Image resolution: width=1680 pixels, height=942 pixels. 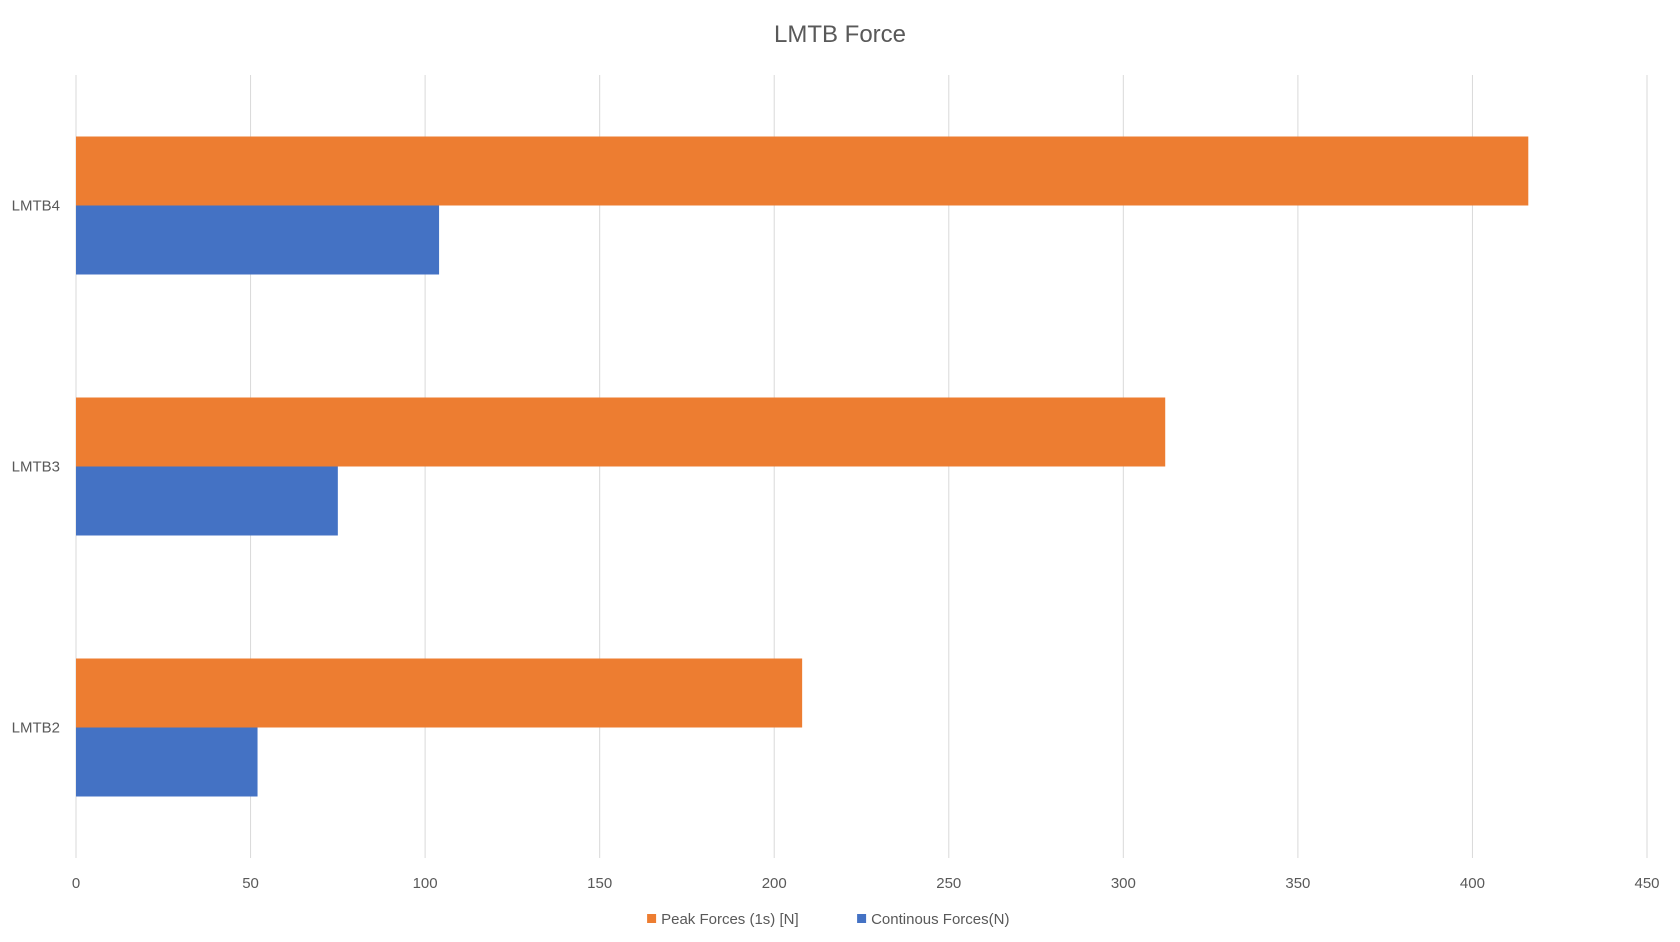 What do you see at coordinates (1123, 883) in the screenshot?
I see `x-tick-label: 300` at bounding box center [1123, 883].